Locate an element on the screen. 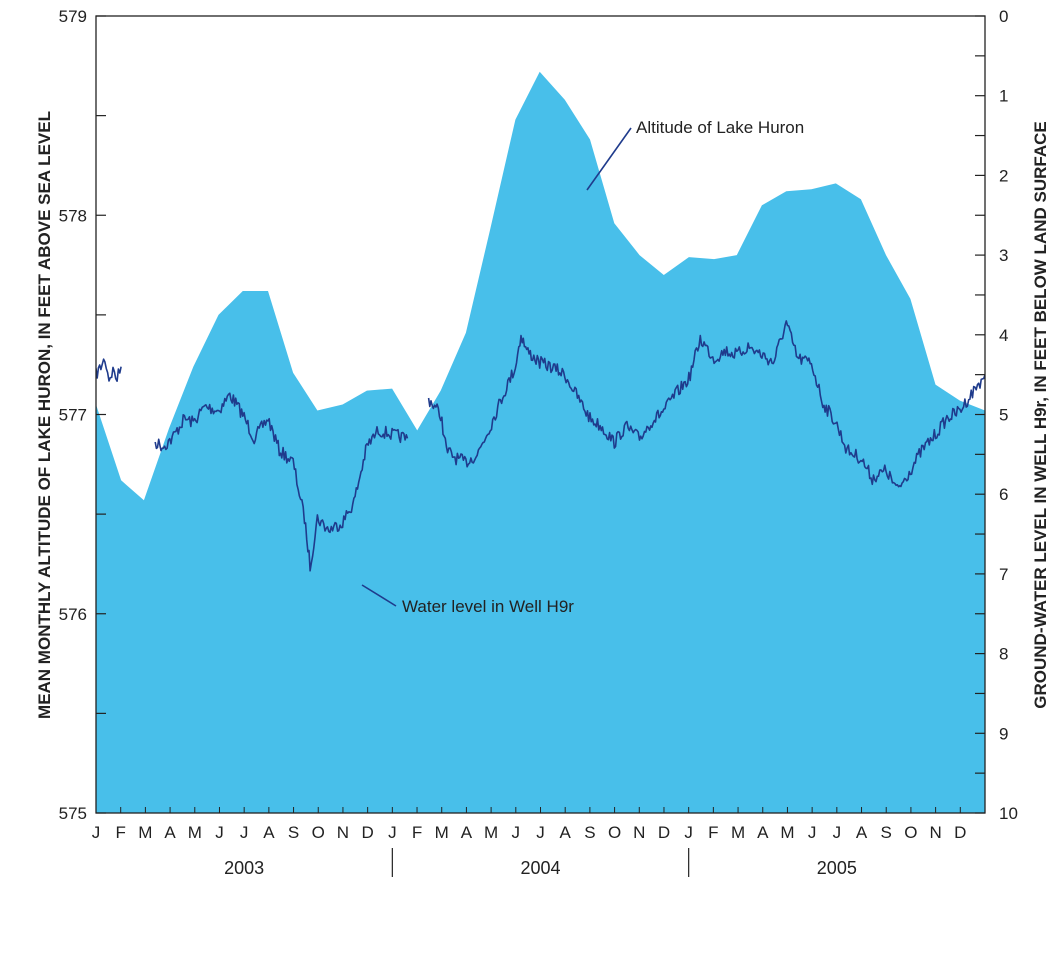 This screenshot has height=959, width=1054. right-tick-label: 10 is located at coordinates (1008, 813).